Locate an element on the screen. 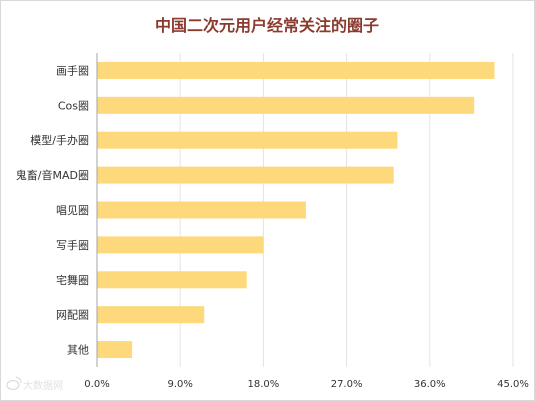 The width and height of the screenshot is (535, 401). watermark-text: 大数据网 is located at coordinates (43, 385).